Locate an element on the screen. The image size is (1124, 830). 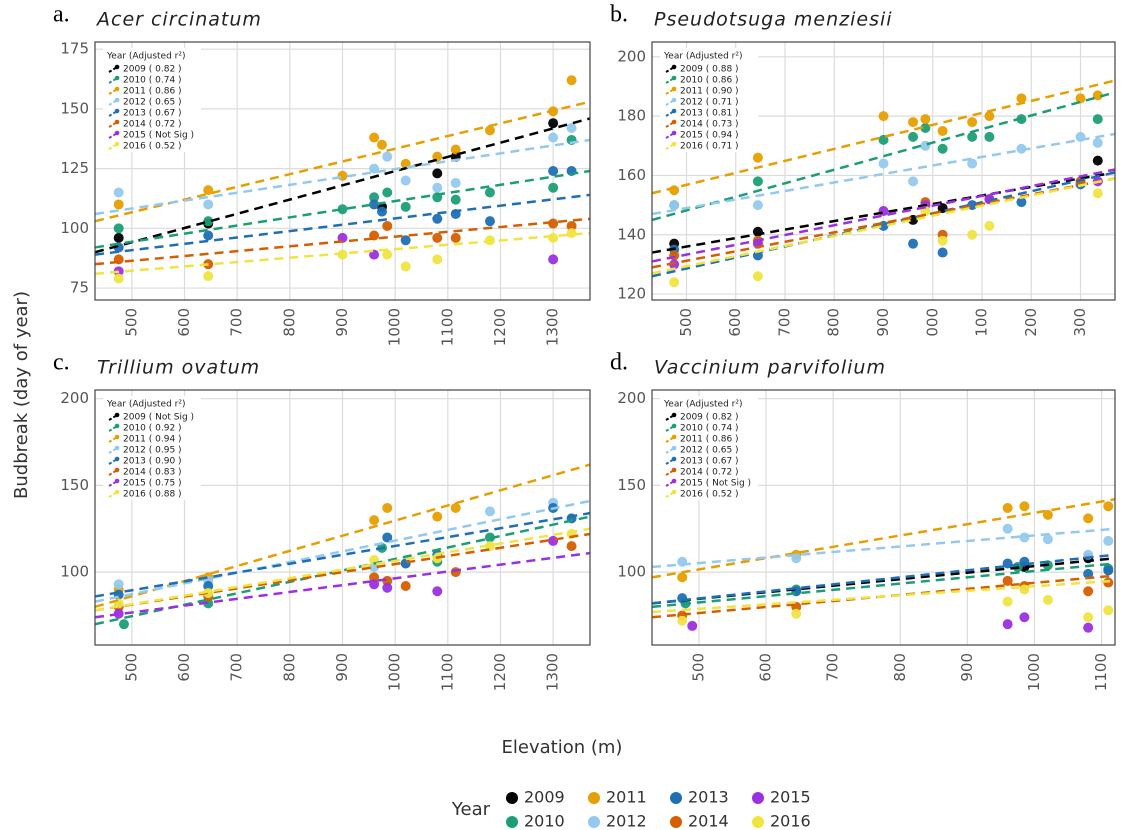
inset-legend-label: 2011 ( 0.86 ) is located at coordinates (709, 440).